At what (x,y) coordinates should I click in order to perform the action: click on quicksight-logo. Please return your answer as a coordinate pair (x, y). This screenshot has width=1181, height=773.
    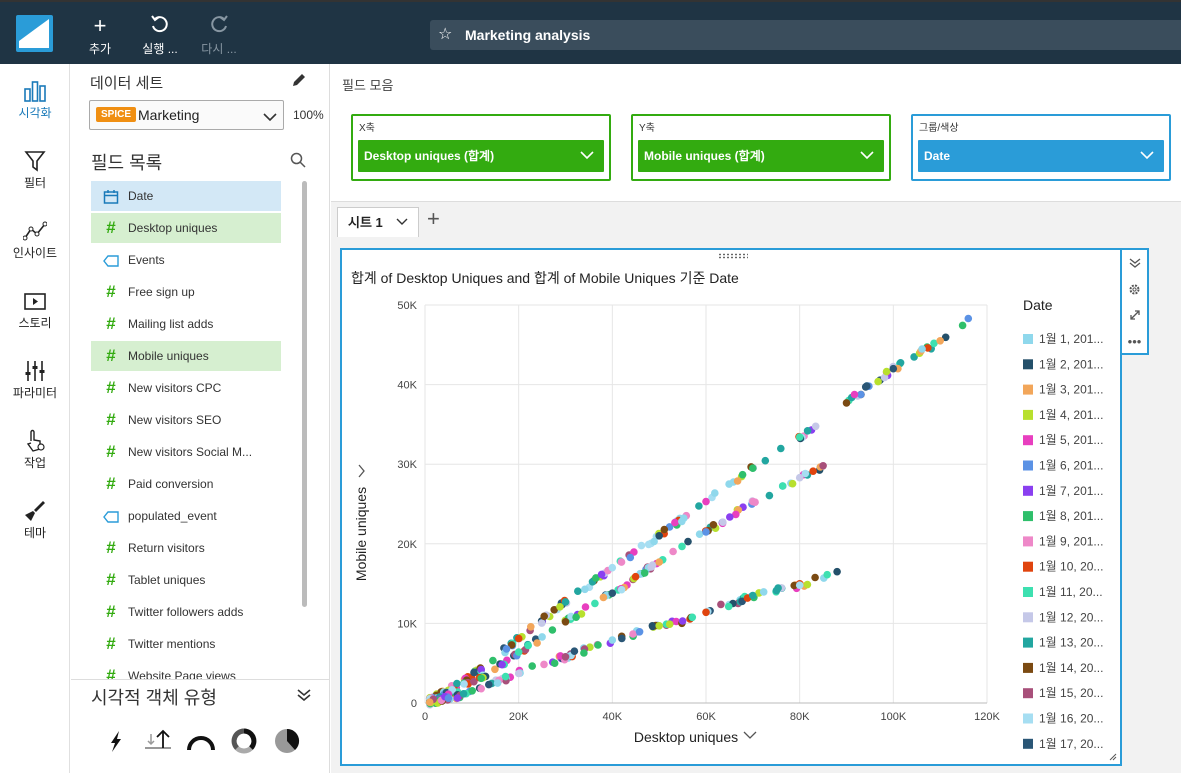
    Looking at the image, I should click on (34, 33).